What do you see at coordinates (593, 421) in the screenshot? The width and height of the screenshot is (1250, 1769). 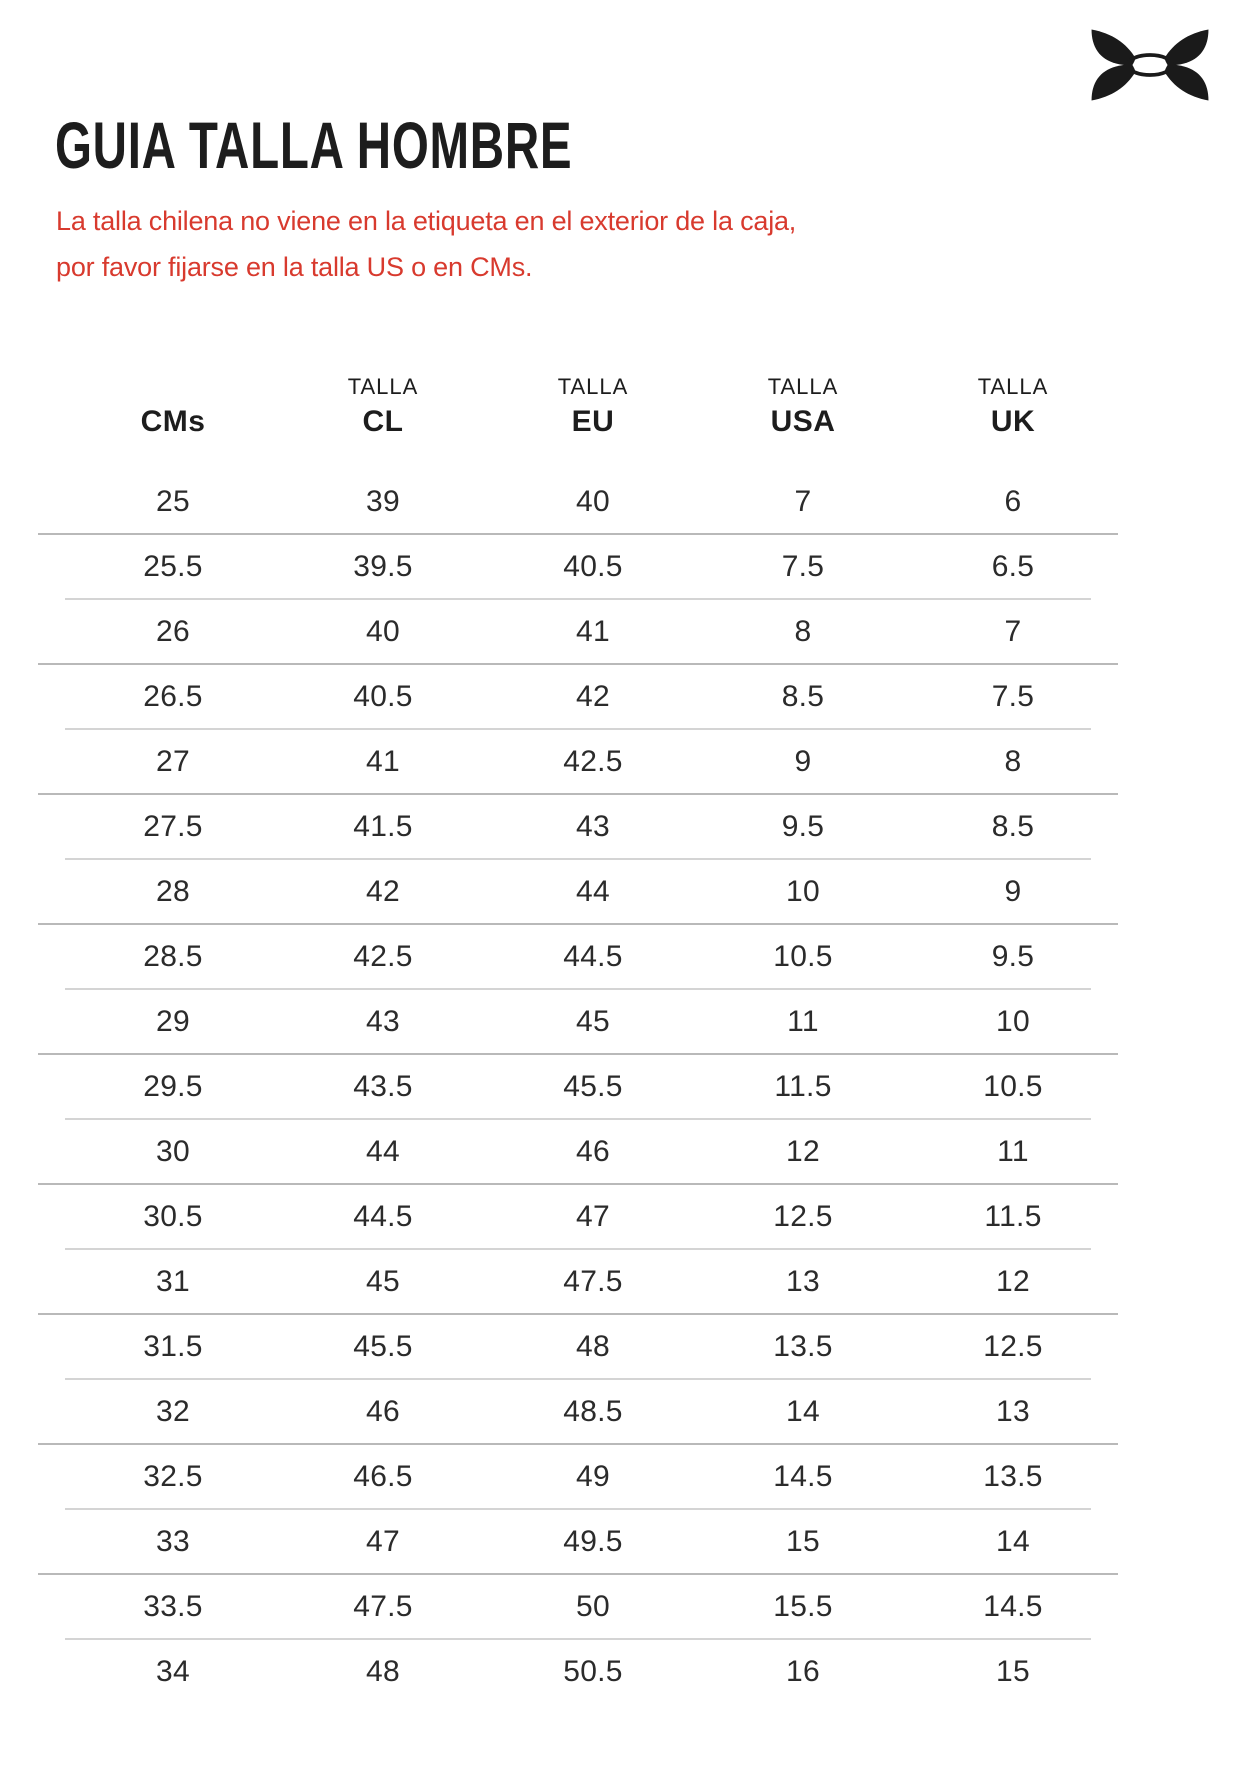 I see `column-label: EU` at bounding box center [593, 421].